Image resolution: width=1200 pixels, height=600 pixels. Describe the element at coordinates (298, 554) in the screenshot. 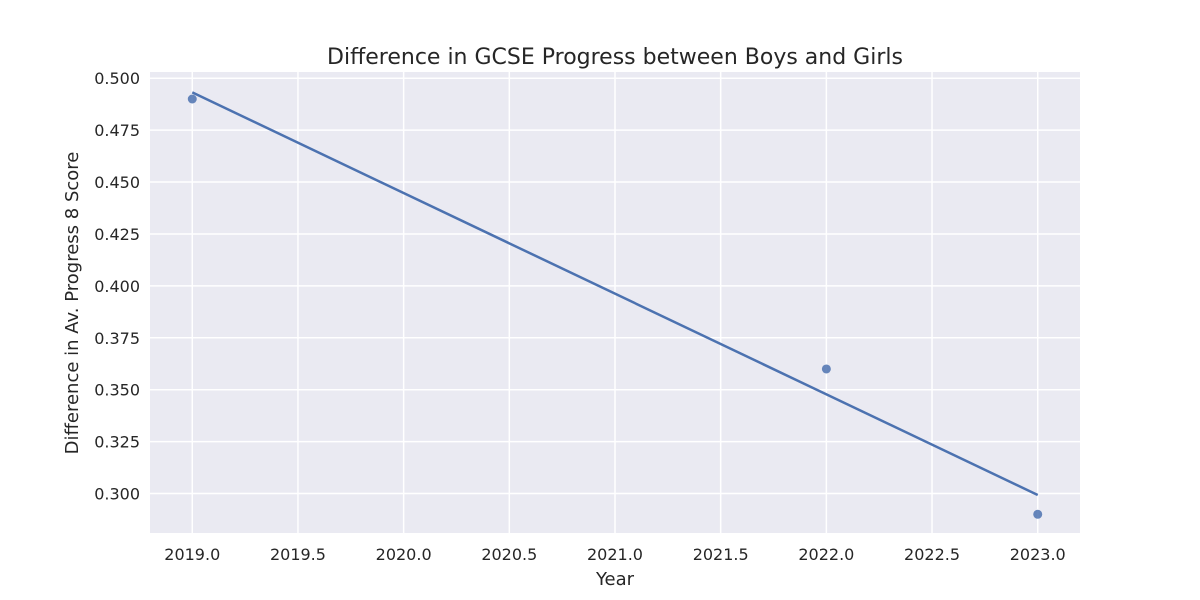

I see `x-tick-label: 2019.5` at that location.